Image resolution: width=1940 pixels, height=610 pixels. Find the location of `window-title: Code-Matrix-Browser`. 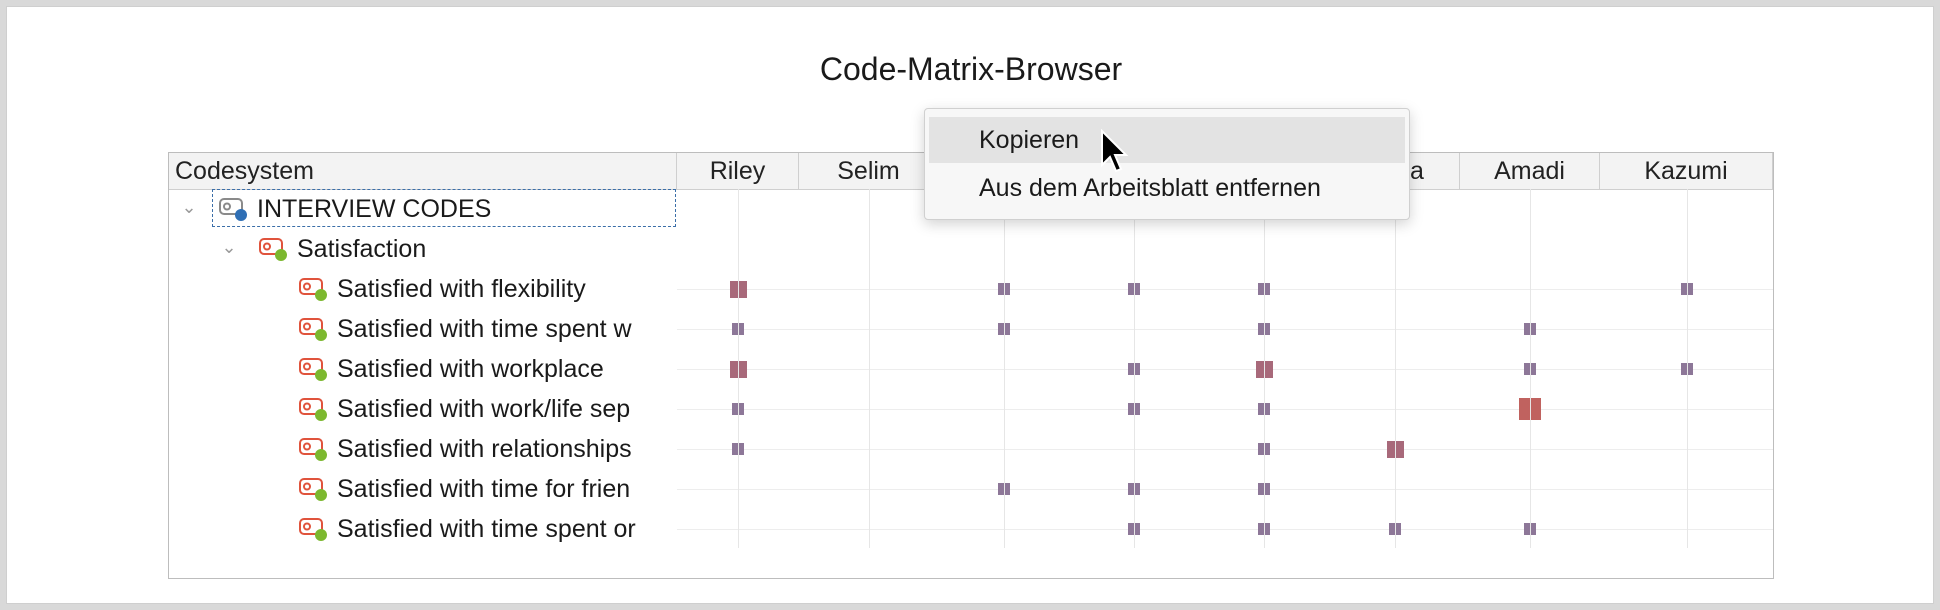

window-title: Code-Matrix-Browser is located at coordinates (971, 69).